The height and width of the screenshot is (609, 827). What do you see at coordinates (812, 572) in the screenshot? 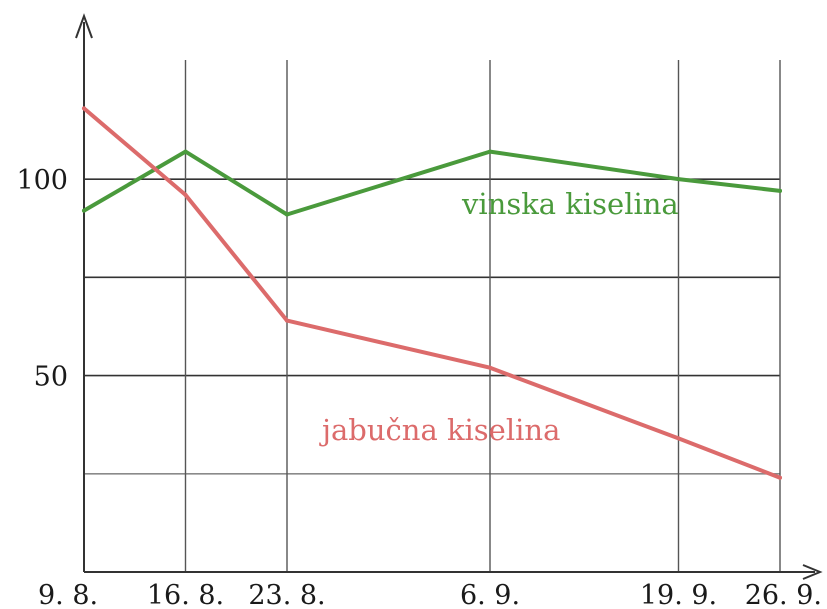
I see `x-axis-arrow` at bounding box center [812, 572].